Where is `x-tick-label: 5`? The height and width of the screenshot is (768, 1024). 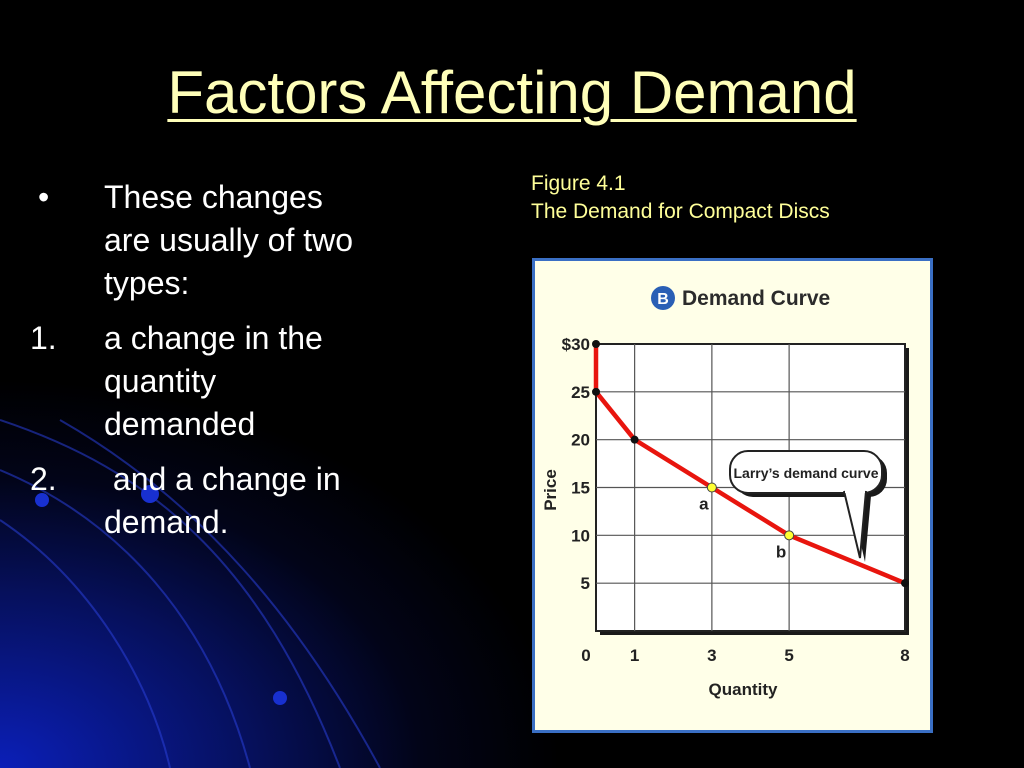
x-tick-label: 5 is located at coordinates (788, 655).